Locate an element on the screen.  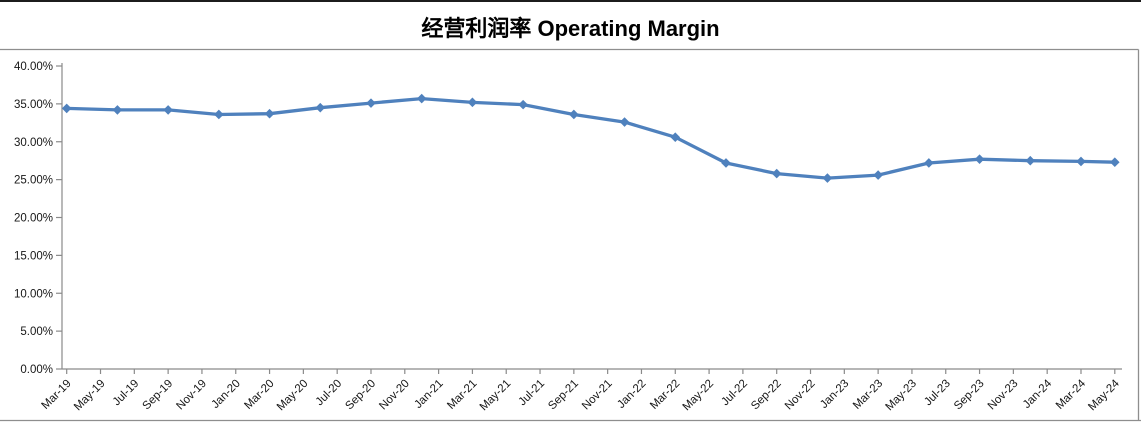
x-axis-tick-label: May-22 is located at coordinates (699, 396).